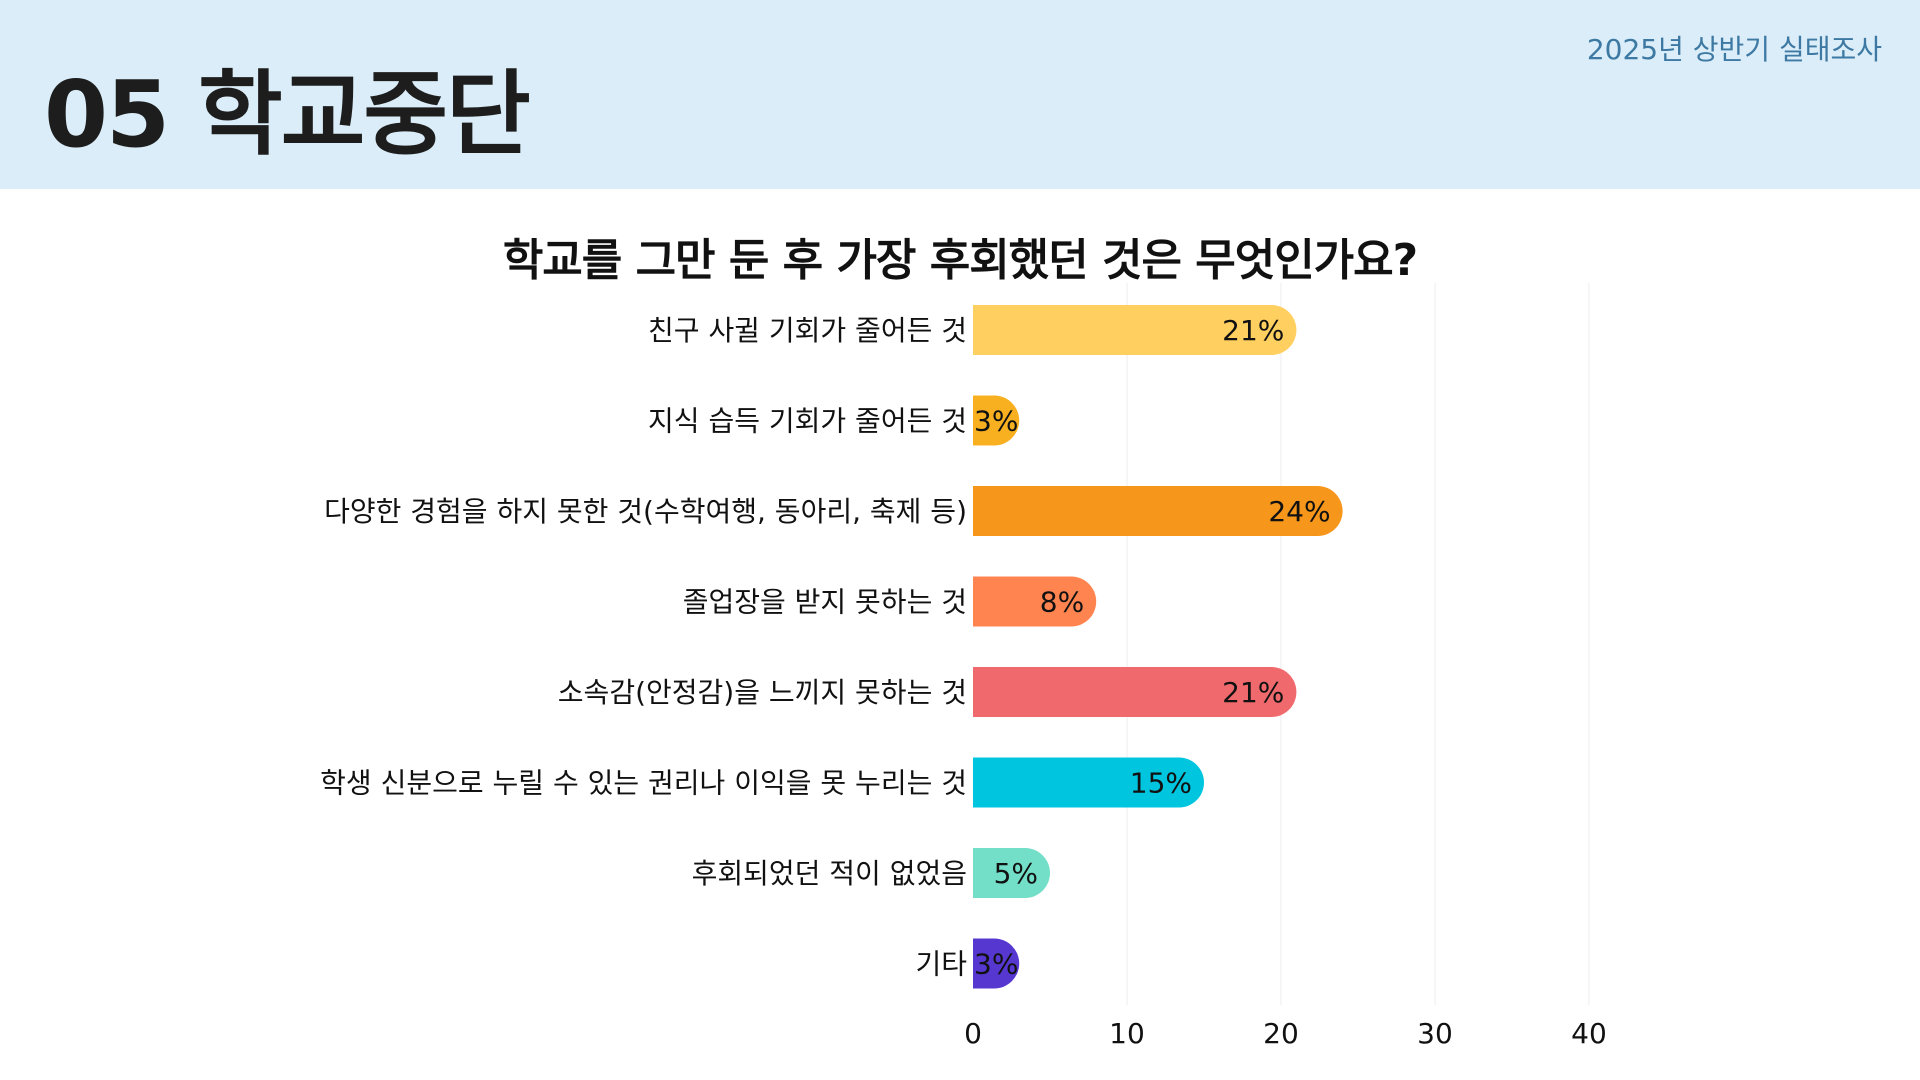 Image resolution: width=1920 pixels, height=1080 pixels. What do you see at coordinates (1734, 49) in the screenshot?
I see `survey-label: 2025년 상반기 실태조사` at bounding box center [1734, 49].